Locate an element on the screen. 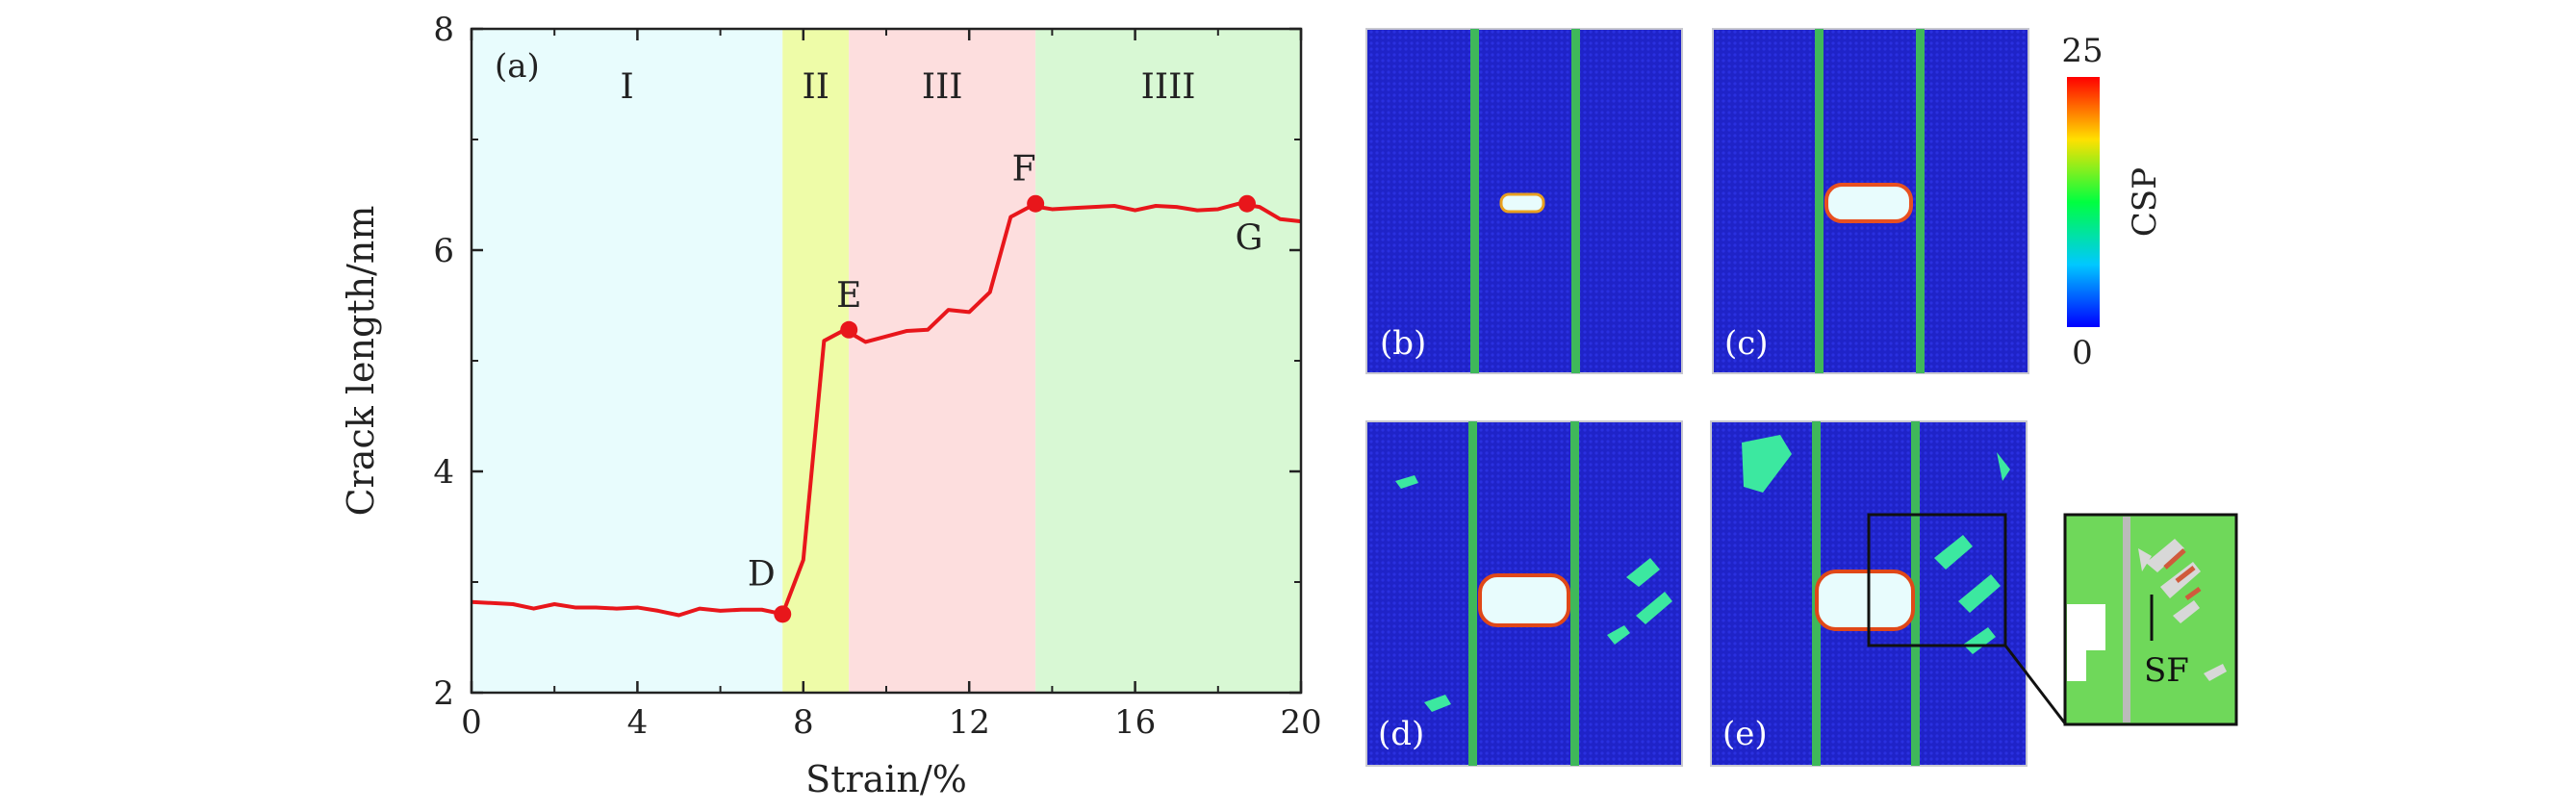  colorbar-max: 25 is located at coordinates (2082, 51).